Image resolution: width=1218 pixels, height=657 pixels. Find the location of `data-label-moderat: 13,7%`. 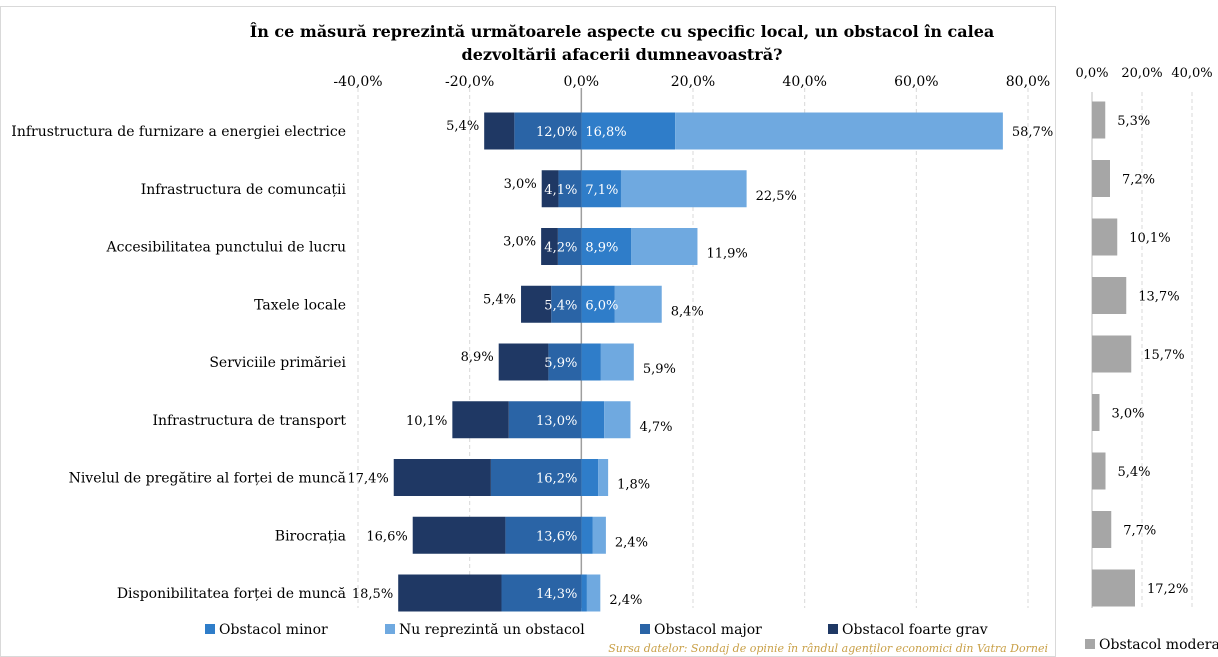

data-label-moderat: 13,7% is located at coordinates (1158, 297).